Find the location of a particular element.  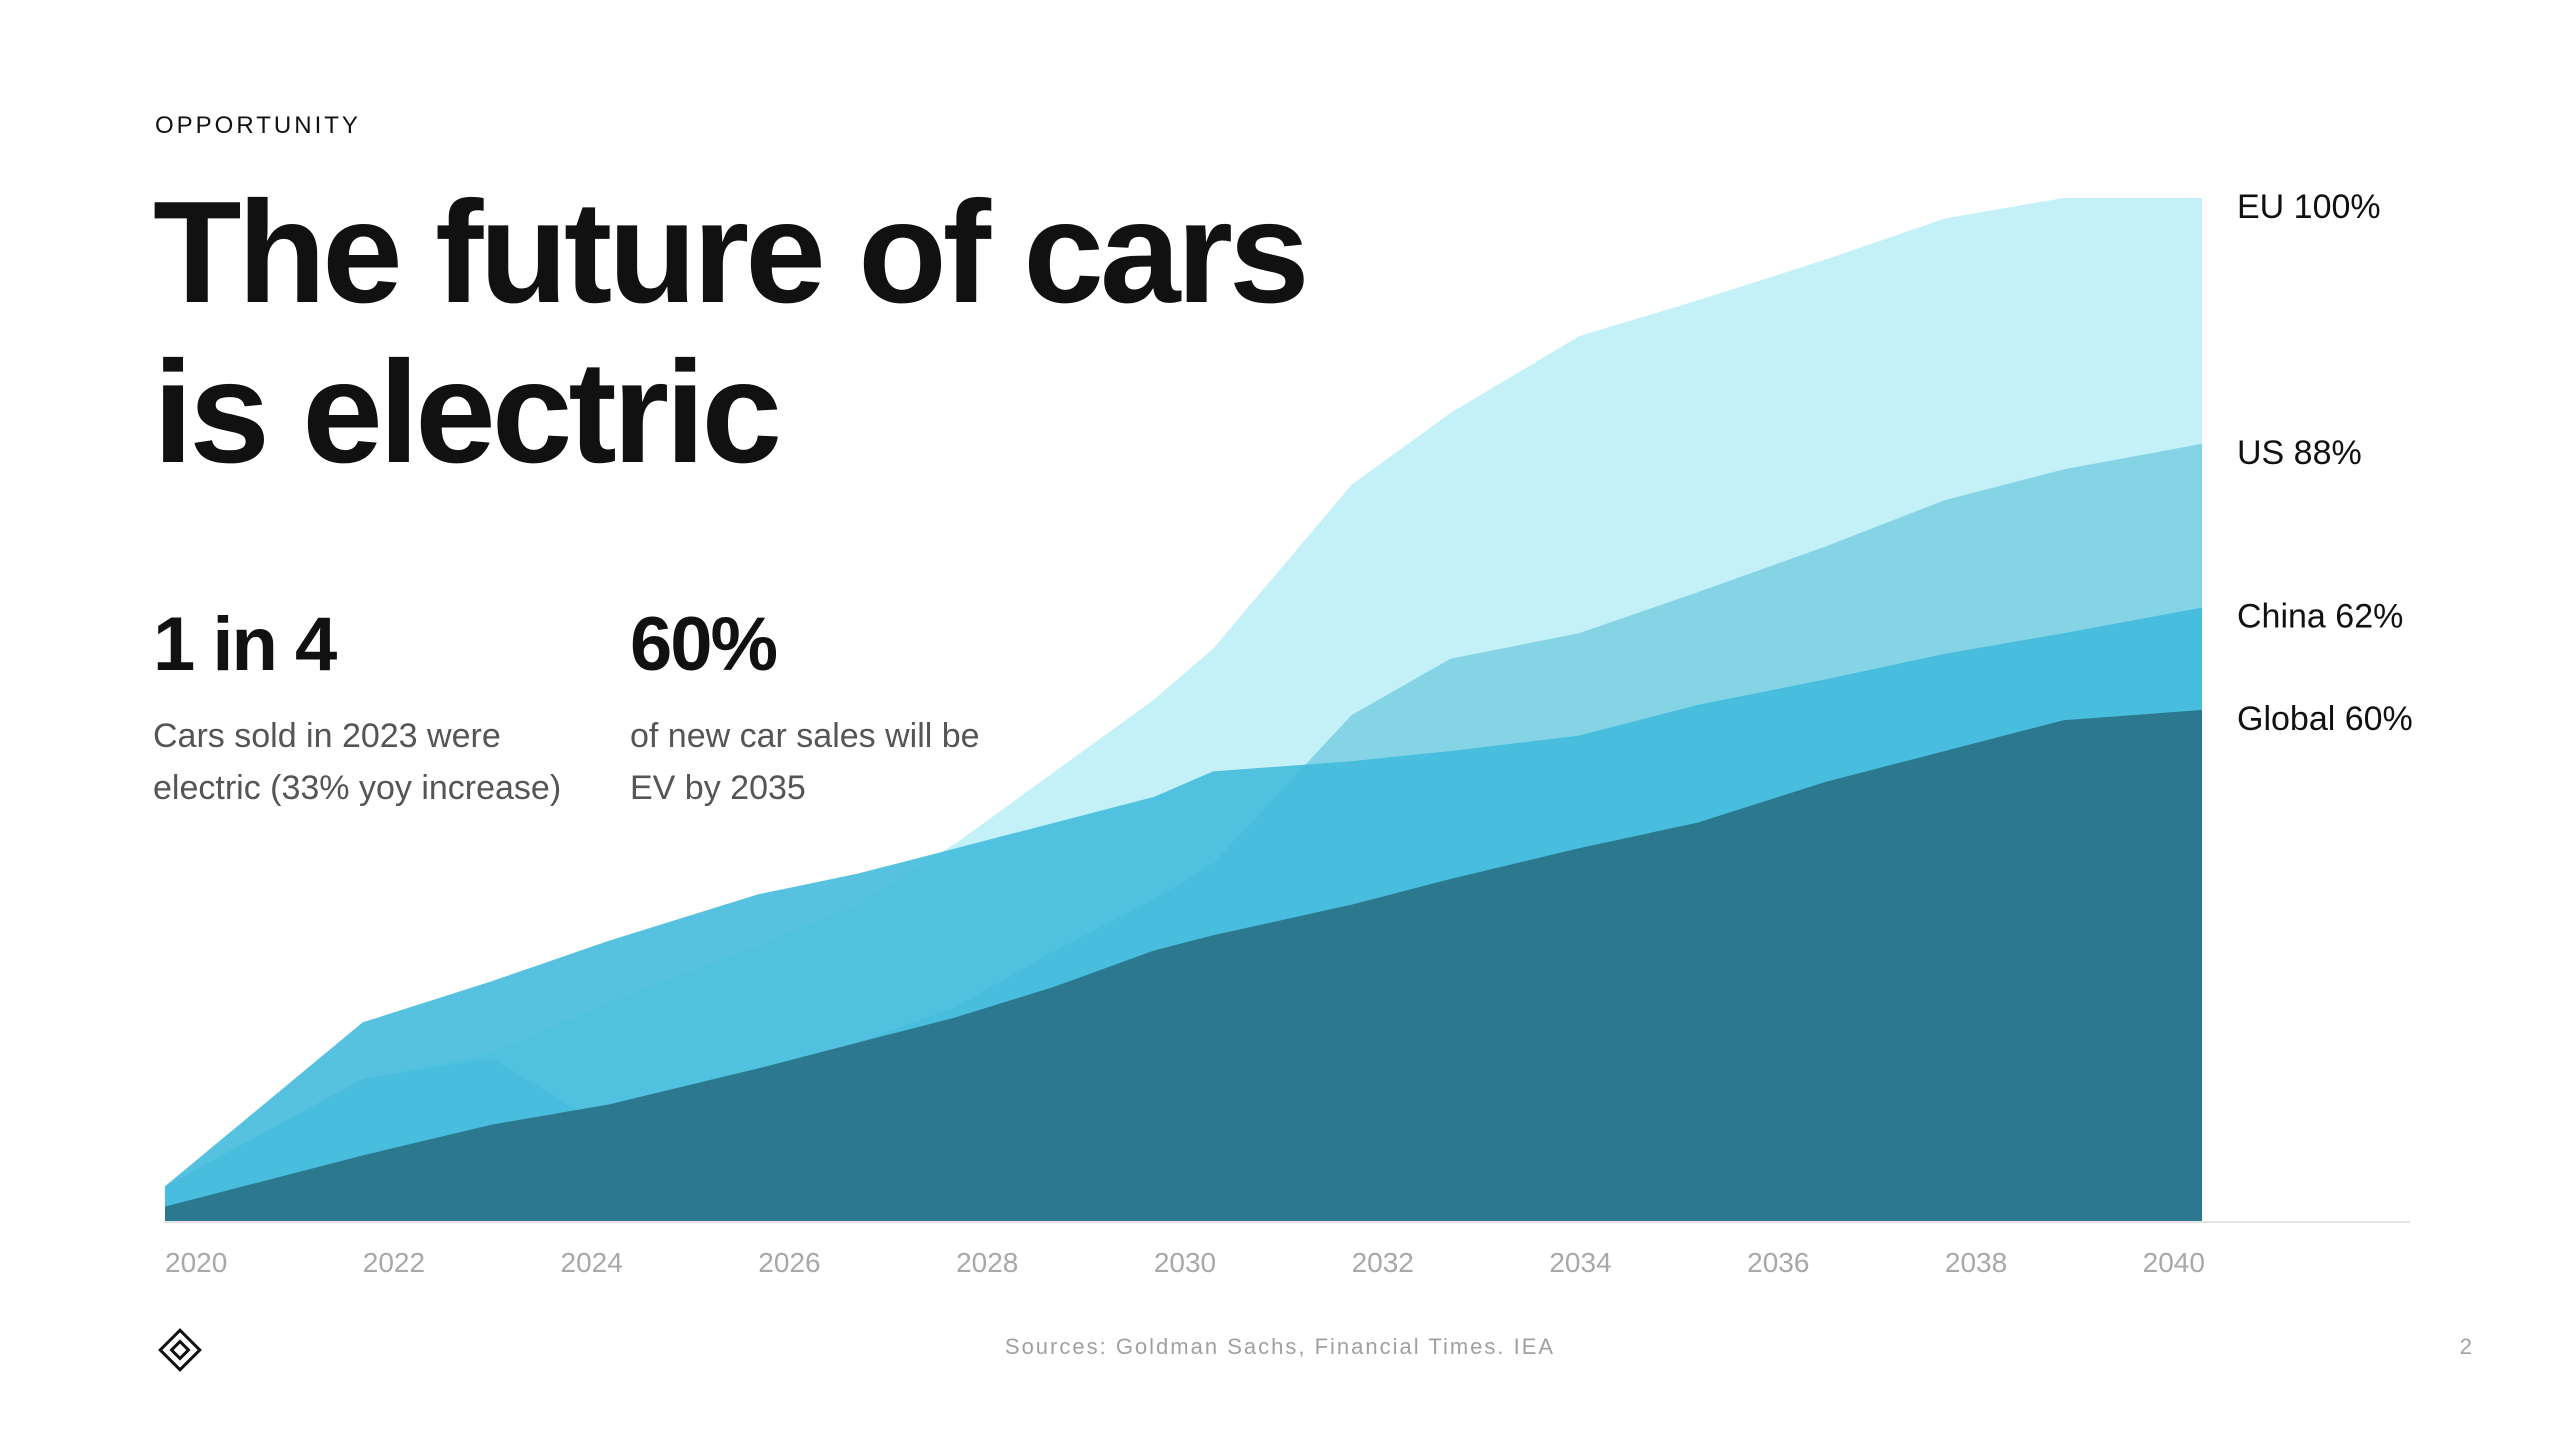

x-tick-label: 2038 is located at coordinates (1976, 1262).